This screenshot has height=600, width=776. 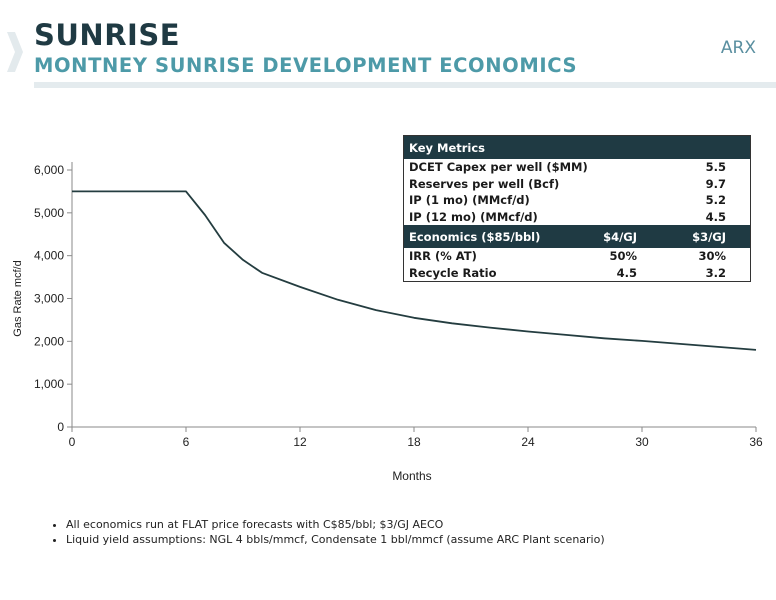 I want to click on metrics-row: DCET Capex per well ($MM) 5.5, so click(x=577, y=167).